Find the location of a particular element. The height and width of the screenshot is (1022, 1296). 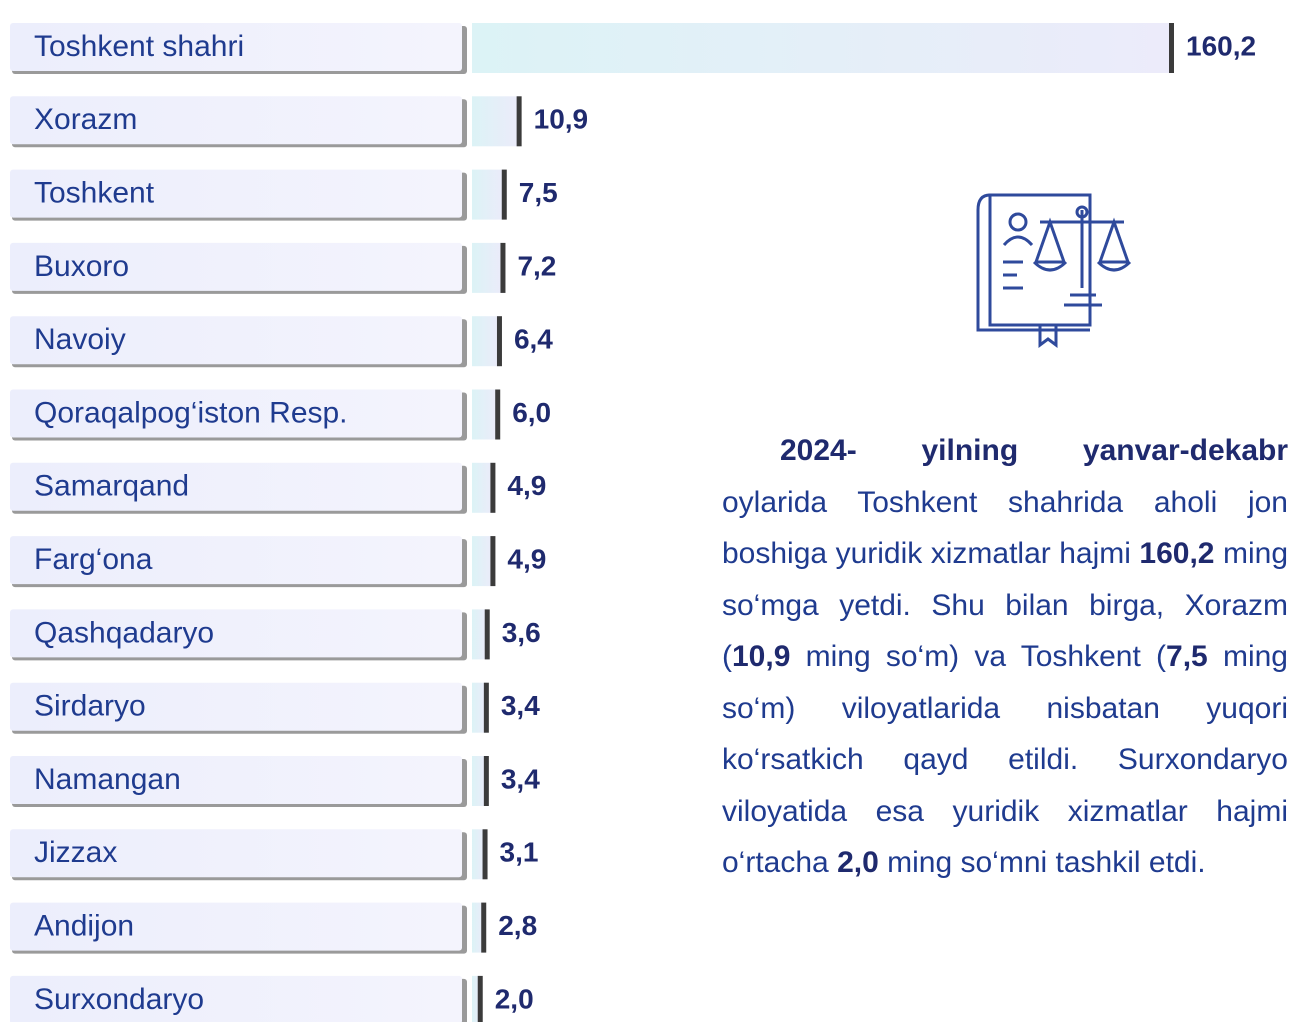

category-label: Toshkent is located at coordinates (94, 193).